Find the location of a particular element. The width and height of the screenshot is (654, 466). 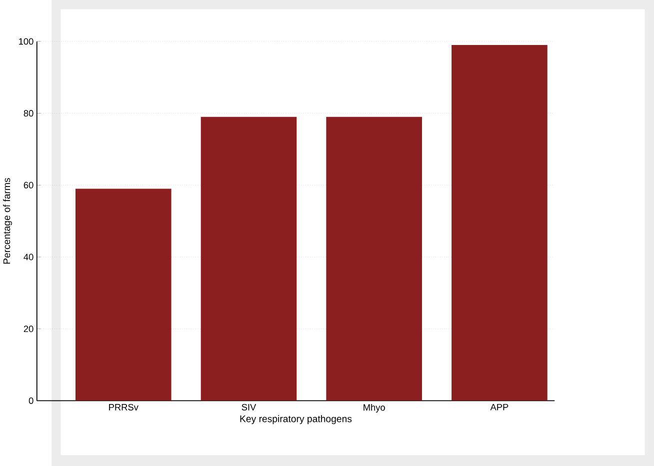

y-tick-label: 0 is located at coordinates (31, 400).